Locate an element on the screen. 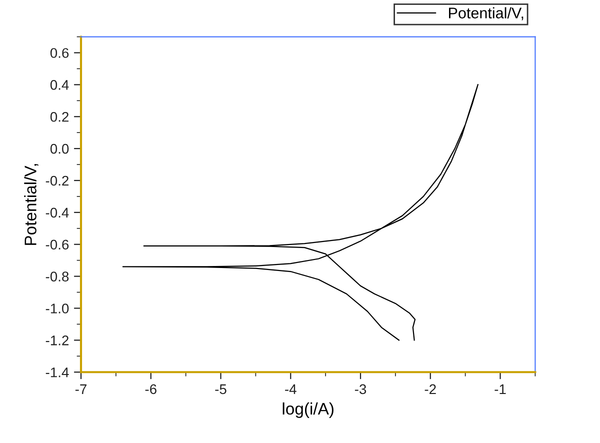 The image size is (600, 443). y-tick-label: 0.0 is located at coordinates (59, 149).